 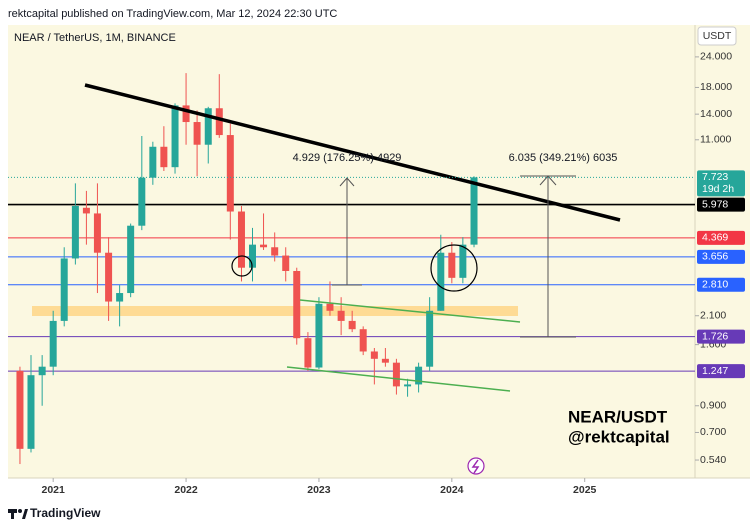 What do you see at coordinates (585, 490) in the screenshot?
I see `x-tick-label: 2025` at bounding box center [585, 490].